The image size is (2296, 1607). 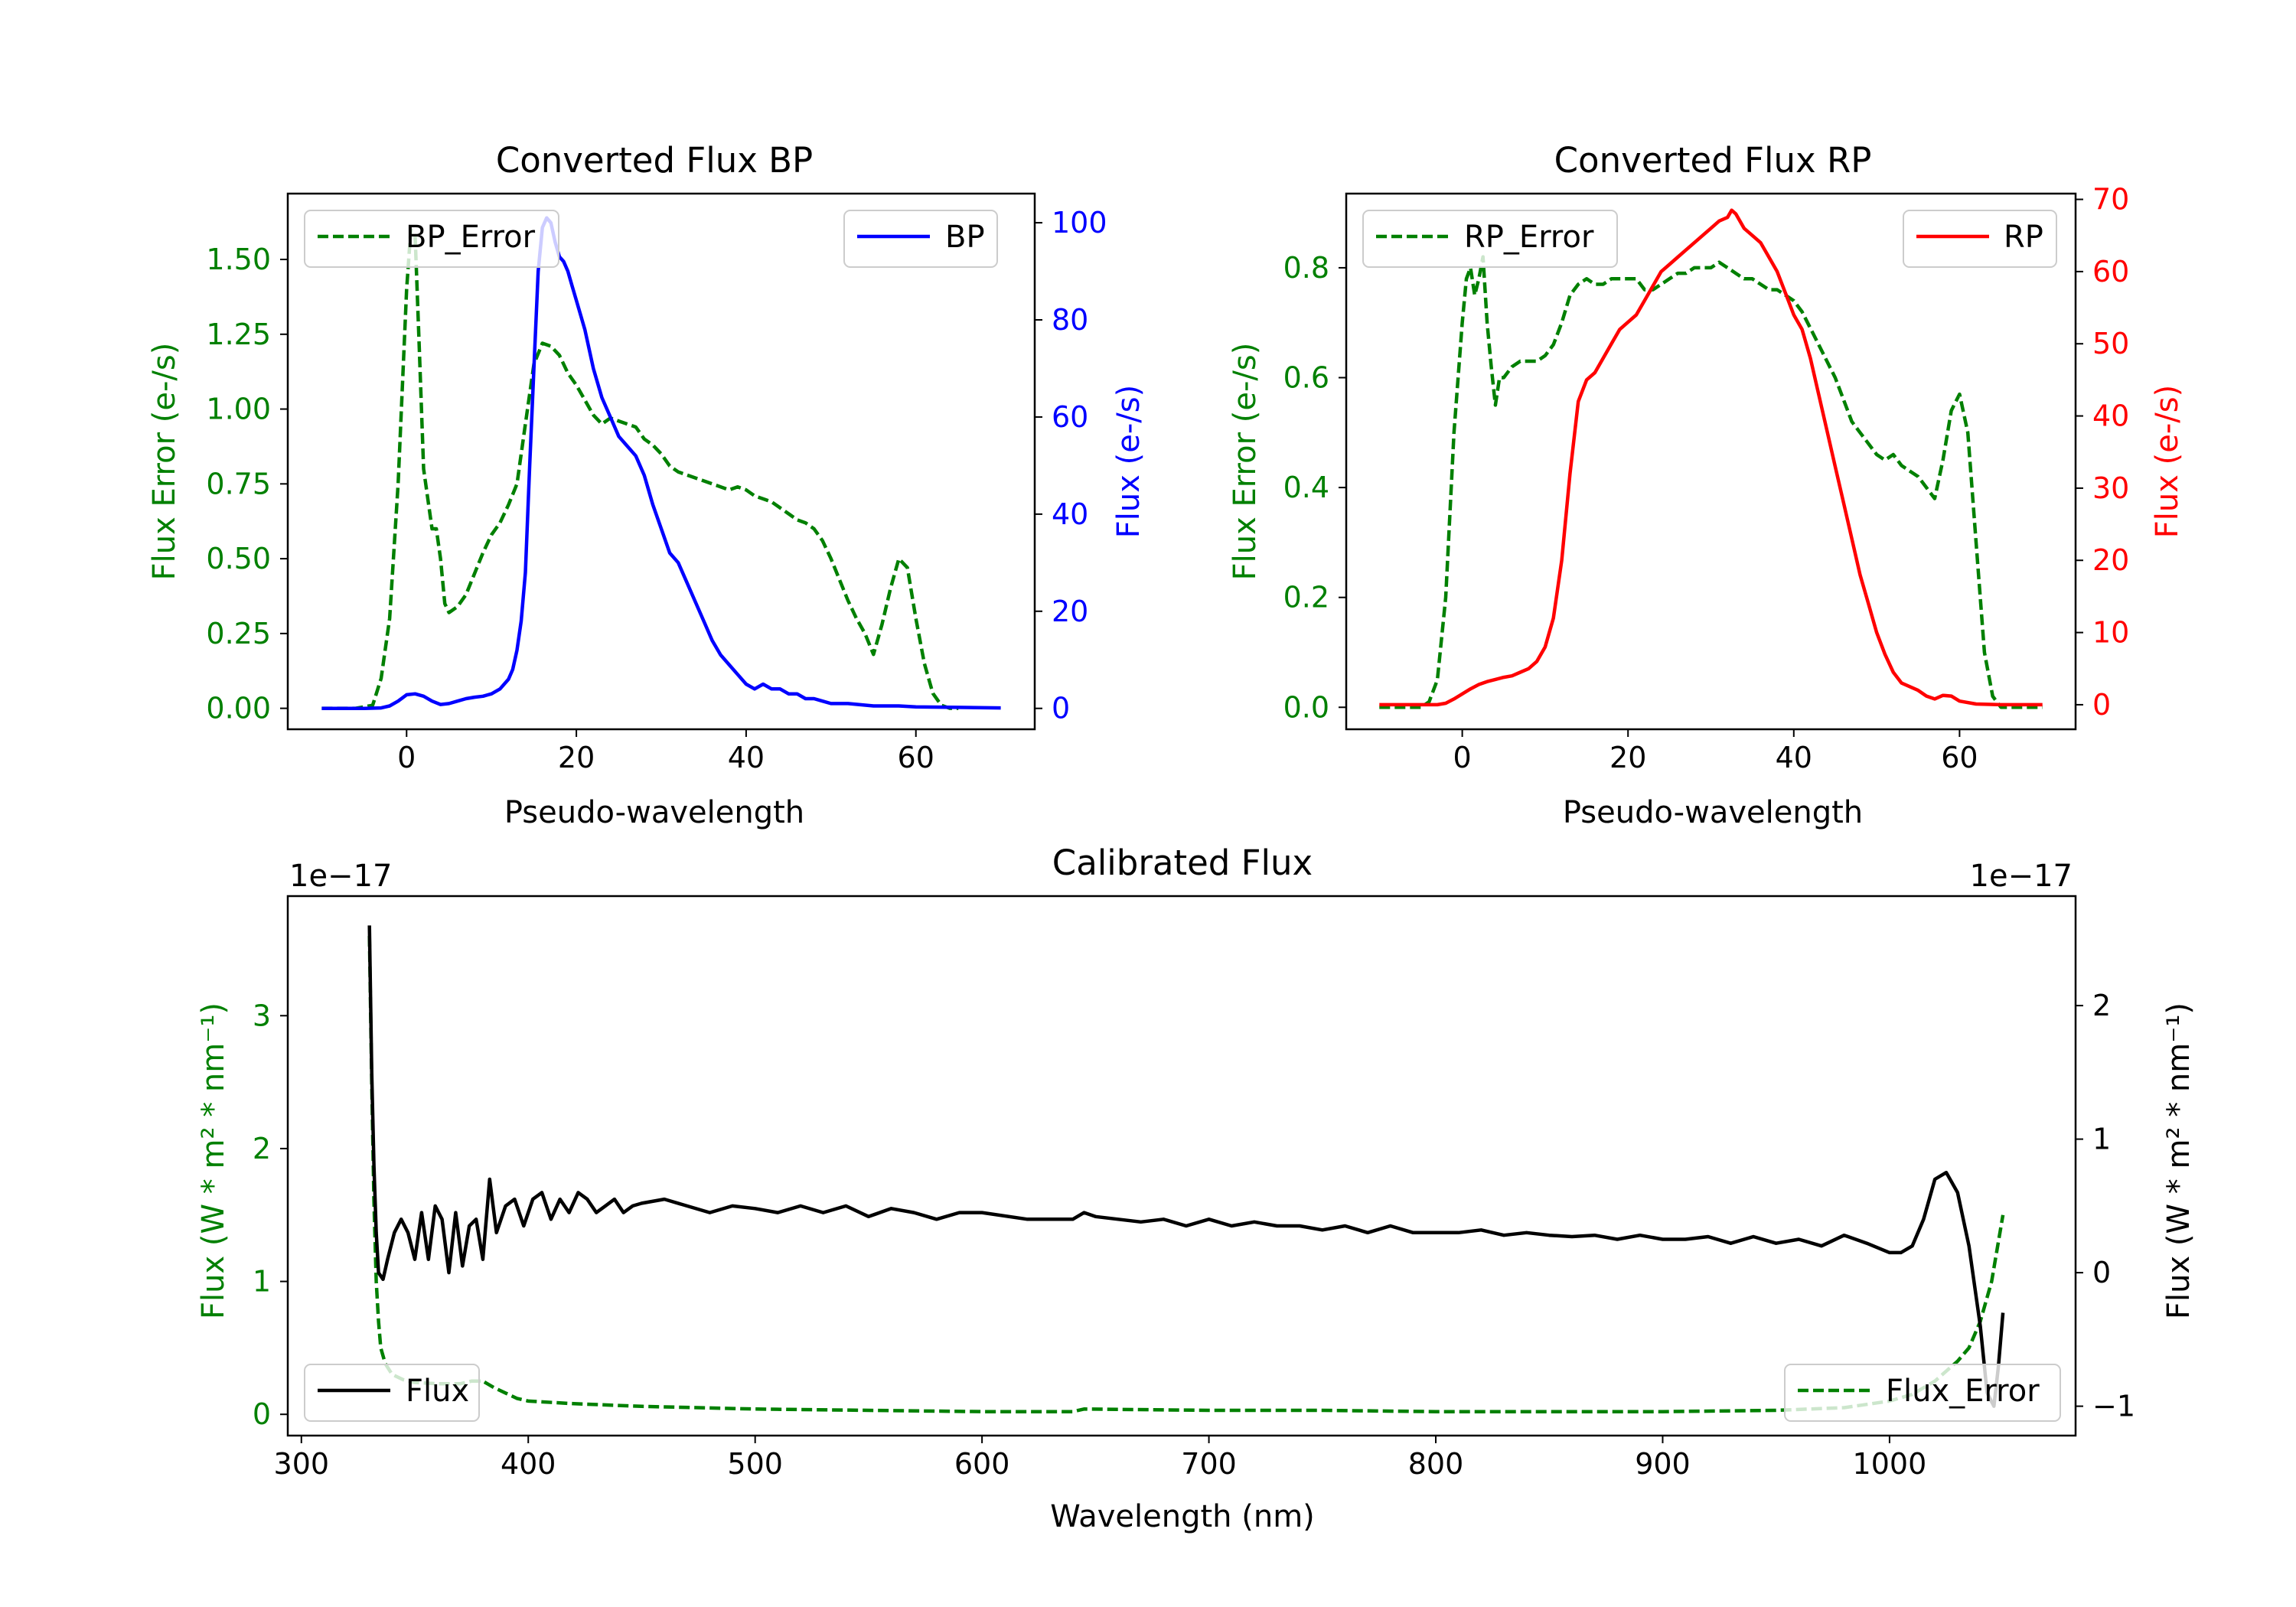 I want to click on y-tick-label-right: 30, so click(x=2110, y=488).